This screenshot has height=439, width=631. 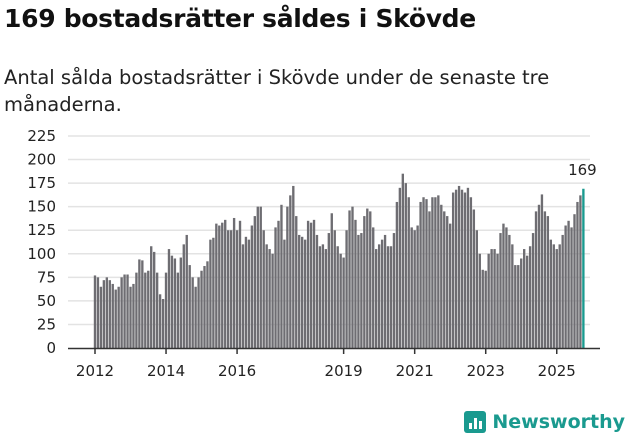 I want to click on y-tick-label: 125, so click(x=41, y=230).